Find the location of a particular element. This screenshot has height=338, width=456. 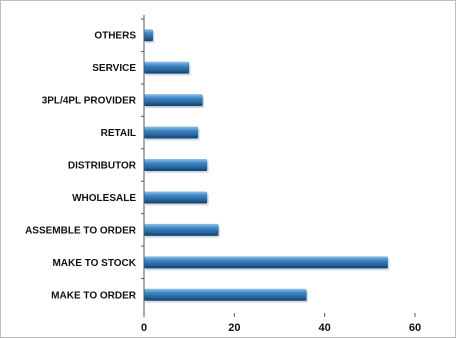

bar-make-to-stock is located at coordinates (266, 262).